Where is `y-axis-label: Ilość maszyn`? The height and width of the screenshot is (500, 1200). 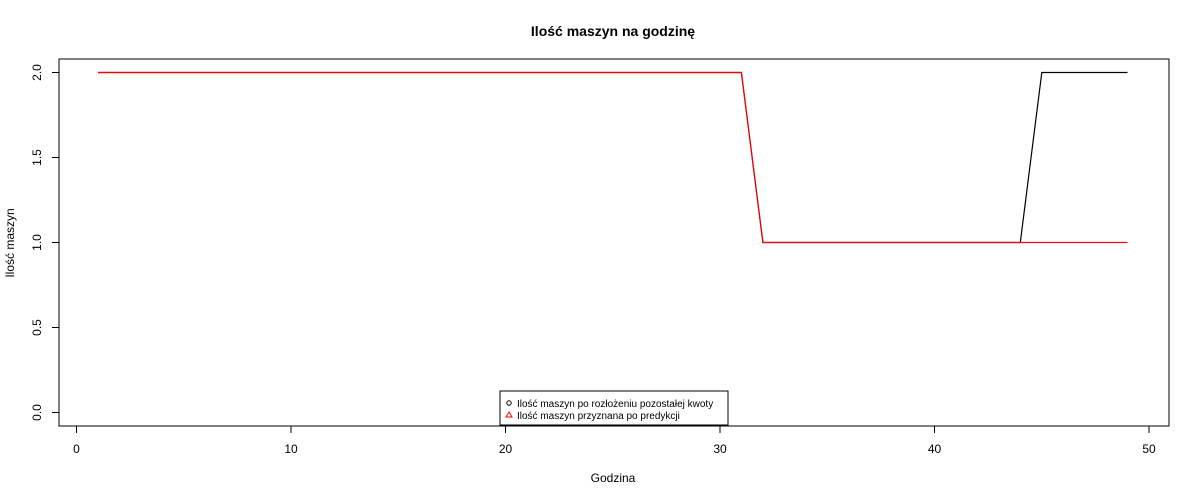
y-axis-label: Ilość maszyn is located at coordinates (10, 242).